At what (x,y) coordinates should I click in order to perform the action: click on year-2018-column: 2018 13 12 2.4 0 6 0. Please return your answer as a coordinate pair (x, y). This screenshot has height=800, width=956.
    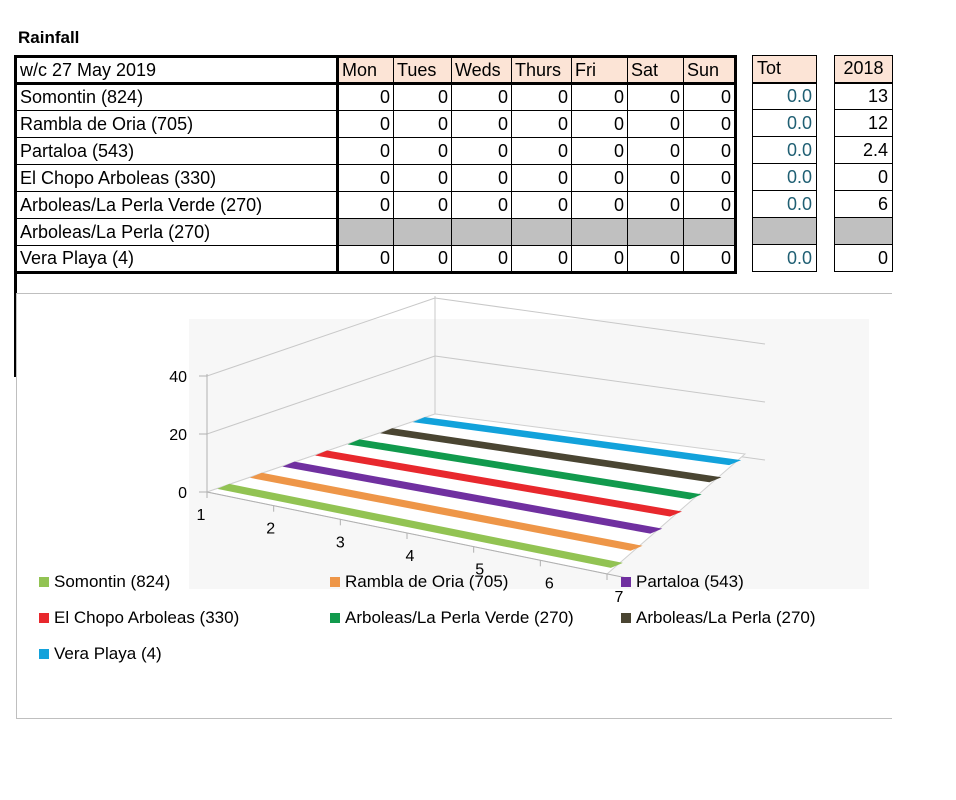
    Looking at the image, I should click on (863, 163).